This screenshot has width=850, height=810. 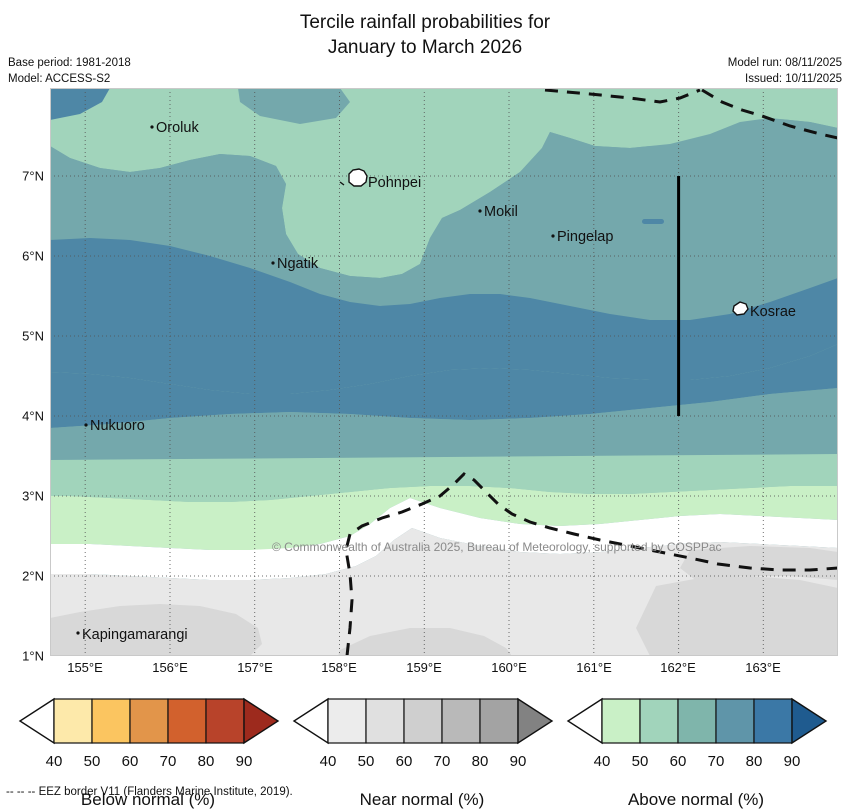 I want to click on colorbar-above-under-arrow, so click(x=584, y=721).